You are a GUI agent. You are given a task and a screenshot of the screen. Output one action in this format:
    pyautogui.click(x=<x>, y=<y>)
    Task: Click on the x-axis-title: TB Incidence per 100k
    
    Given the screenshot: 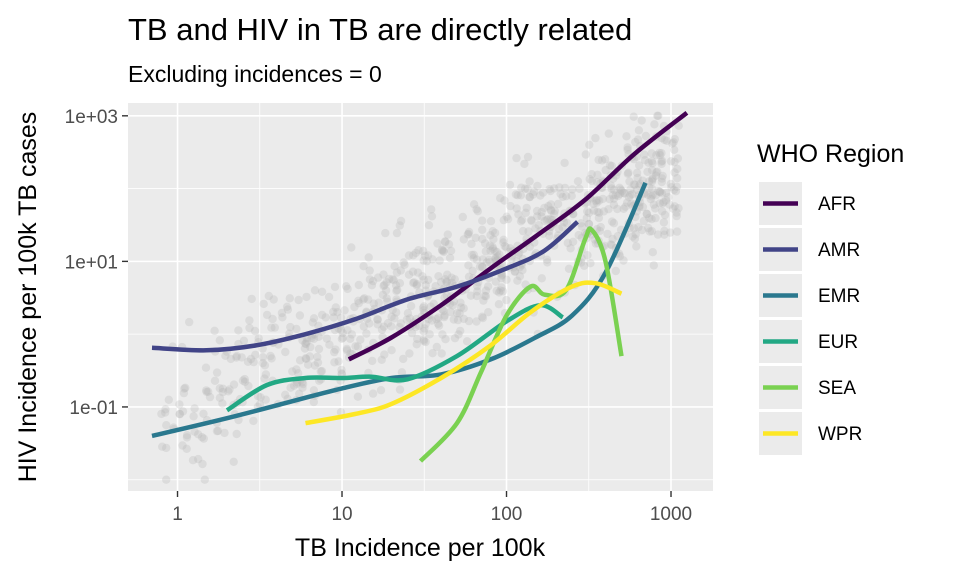 What is the action you would take?
    pyautogui.click(x=420, y=548)
    